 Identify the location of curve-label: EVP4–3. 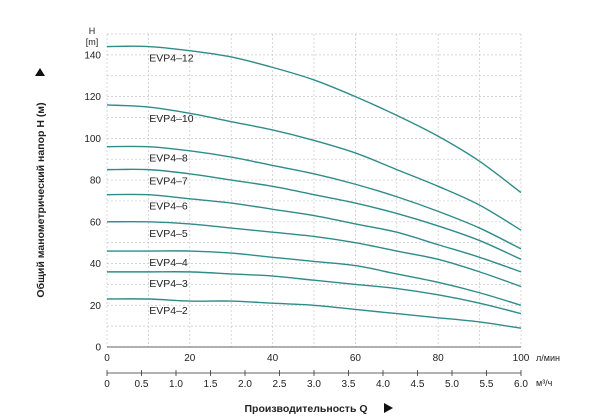
(168, 284).